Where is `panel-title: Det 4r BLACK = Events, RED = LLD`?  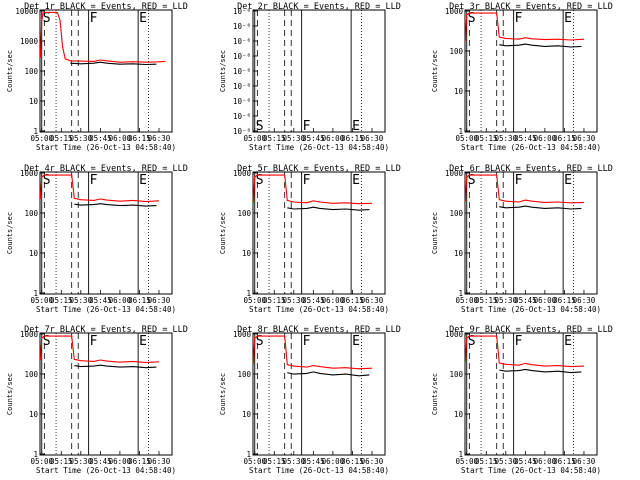 panel-title: Det 4r BLACK = Events, RED = LLD is located at coordinates (106, 169).